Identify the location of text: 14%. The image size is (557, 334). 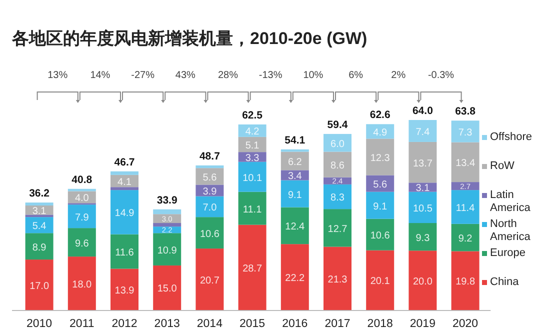
(100, 75).